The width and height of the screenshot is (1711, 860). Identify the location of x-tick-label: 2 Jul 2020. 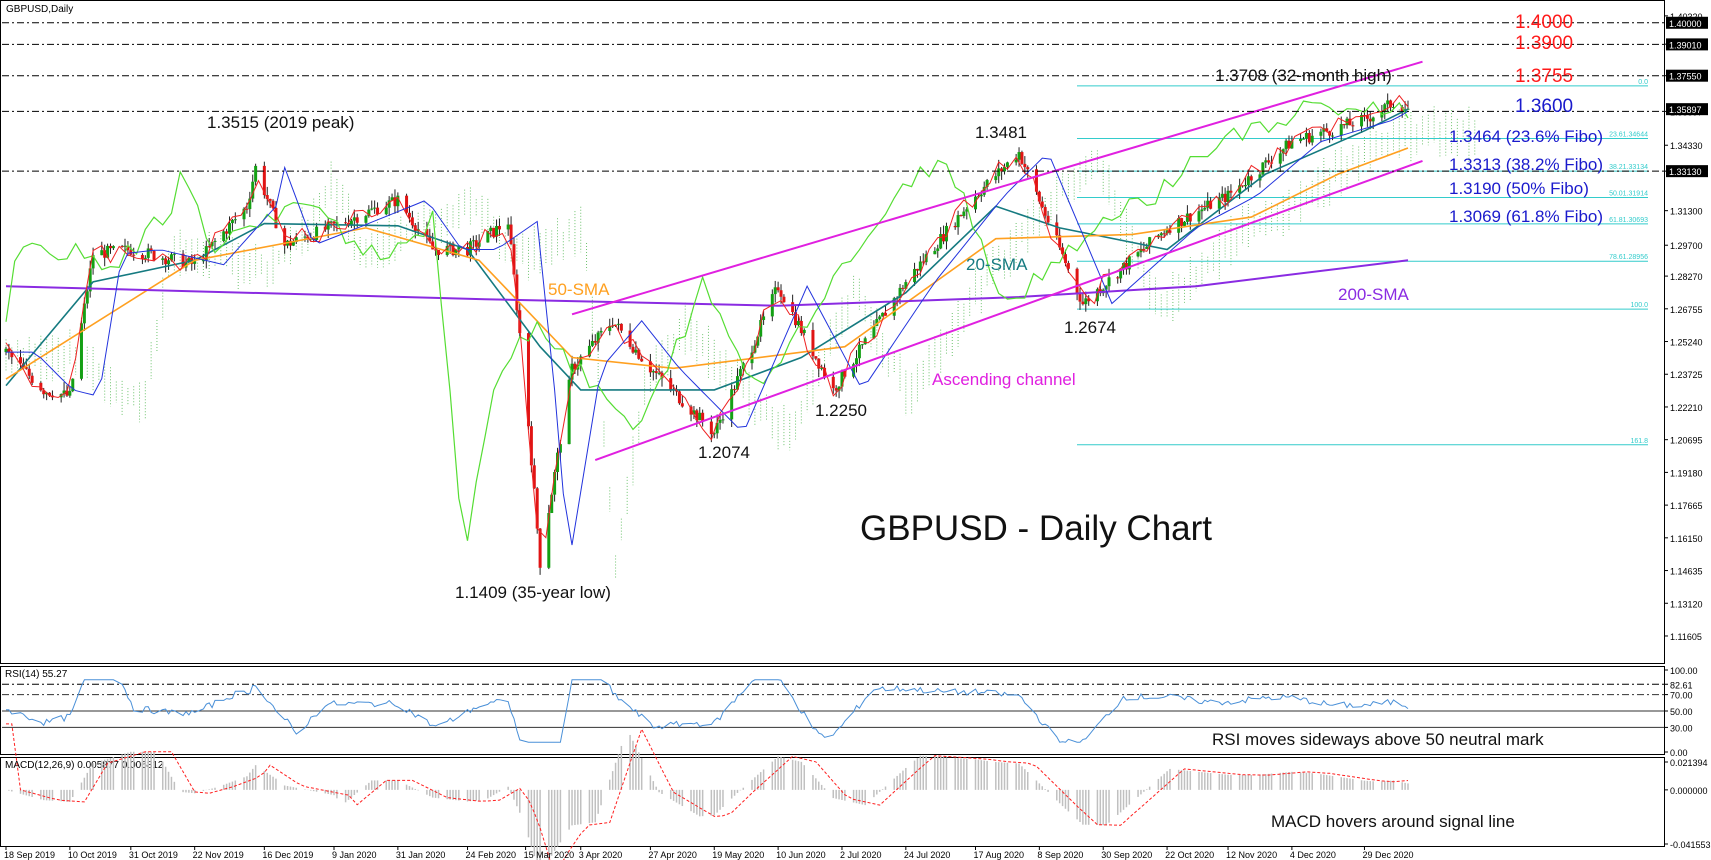
(861, 855).